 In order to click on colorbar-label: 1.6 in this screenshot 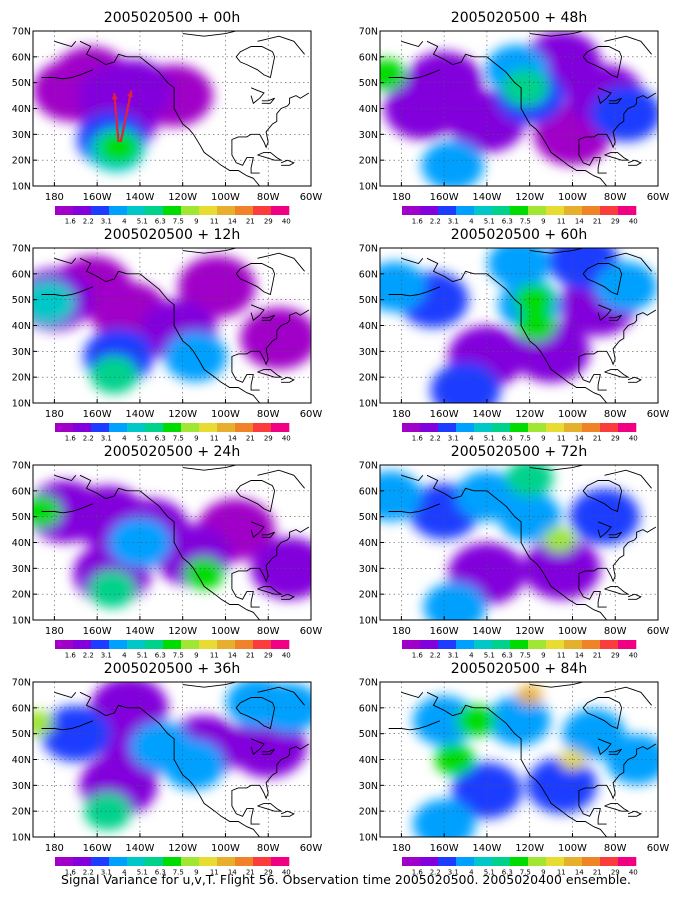, I will do `click(418, 439)`.